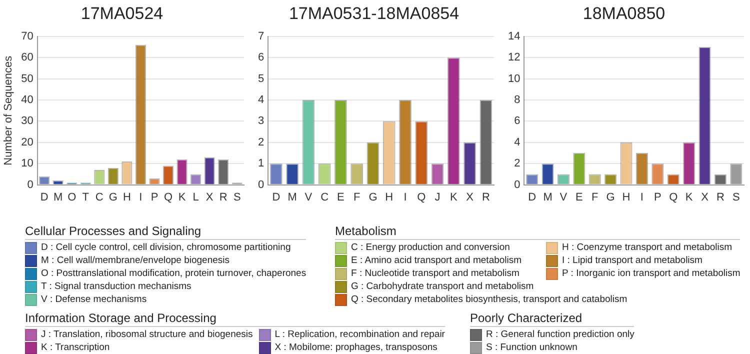 Image resolution: width=750 pixels, height=354 pixels. I want to click on category-label: H : Coenzyme transport and metabolism, so click(647, 248).